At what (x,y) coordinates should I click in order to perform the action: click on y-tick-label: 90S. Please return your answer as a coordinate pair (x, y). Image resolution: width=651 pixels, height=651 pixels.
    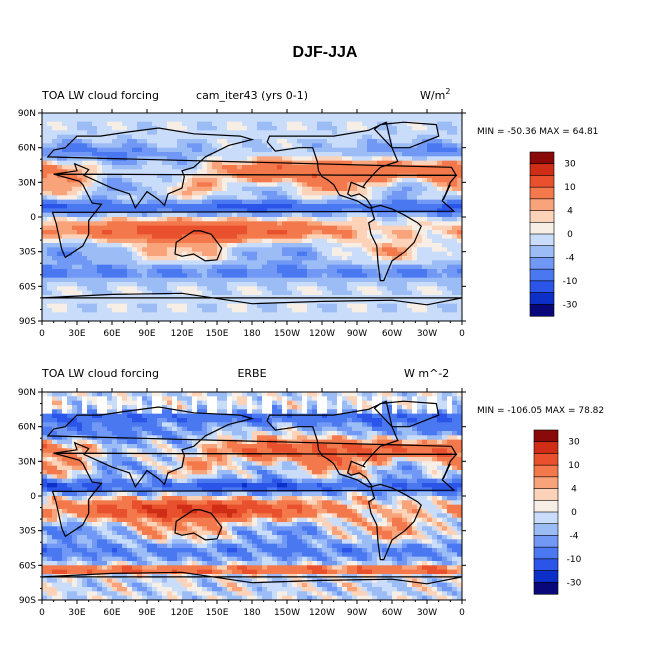
    Looking at the image, I should click on (27, 601).